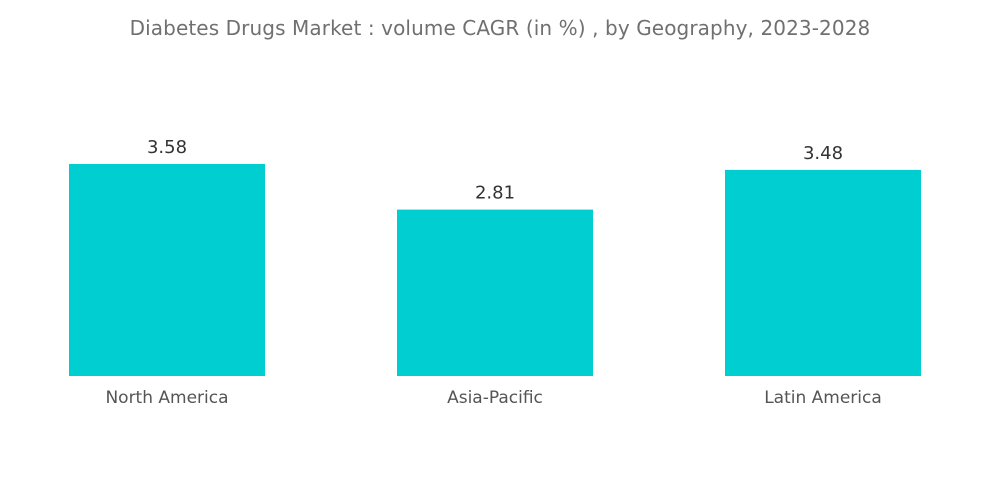 This screenshot has height=504, width=1000. What do you see at coordinates (166, 398) in the screenshot?
I see `x-tick-label-north-america: North America` at bounding box center [166, 398].